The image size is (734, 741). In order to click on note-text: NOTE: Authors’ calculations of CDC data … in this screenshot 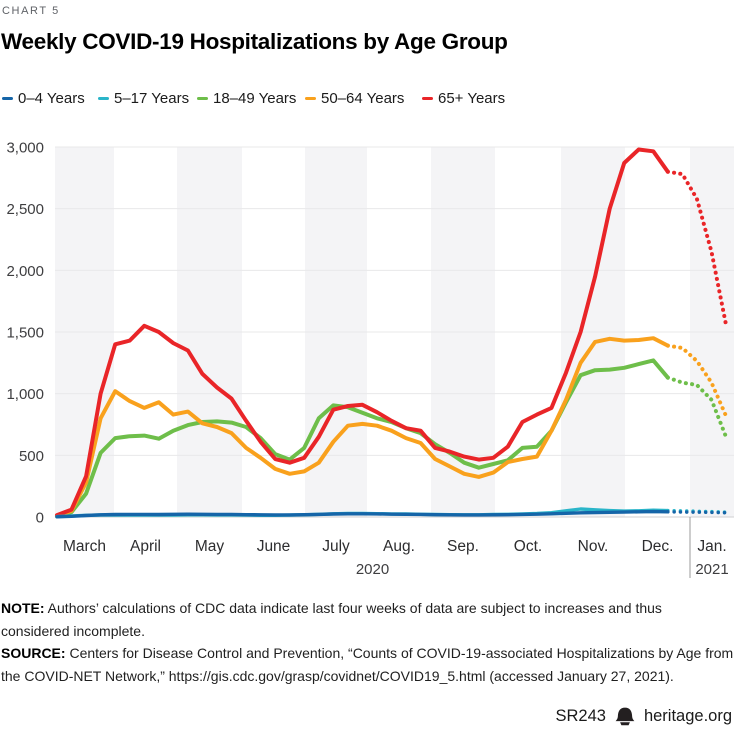, I will do `click(331, 619)`.